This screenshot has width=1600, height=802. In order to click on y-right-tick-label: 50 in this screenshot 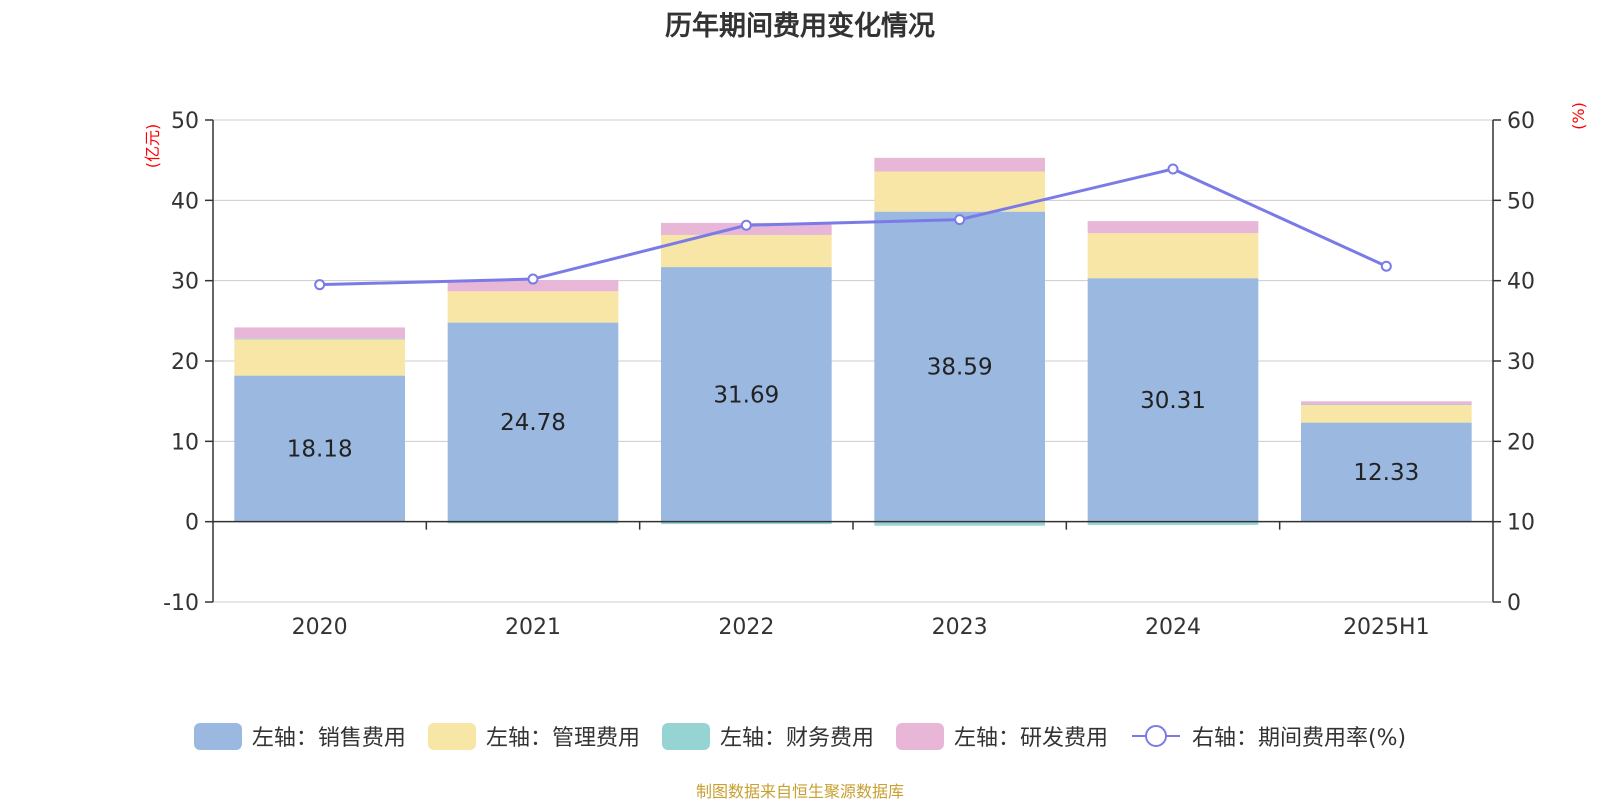, I will do `click(1521, 201)`.